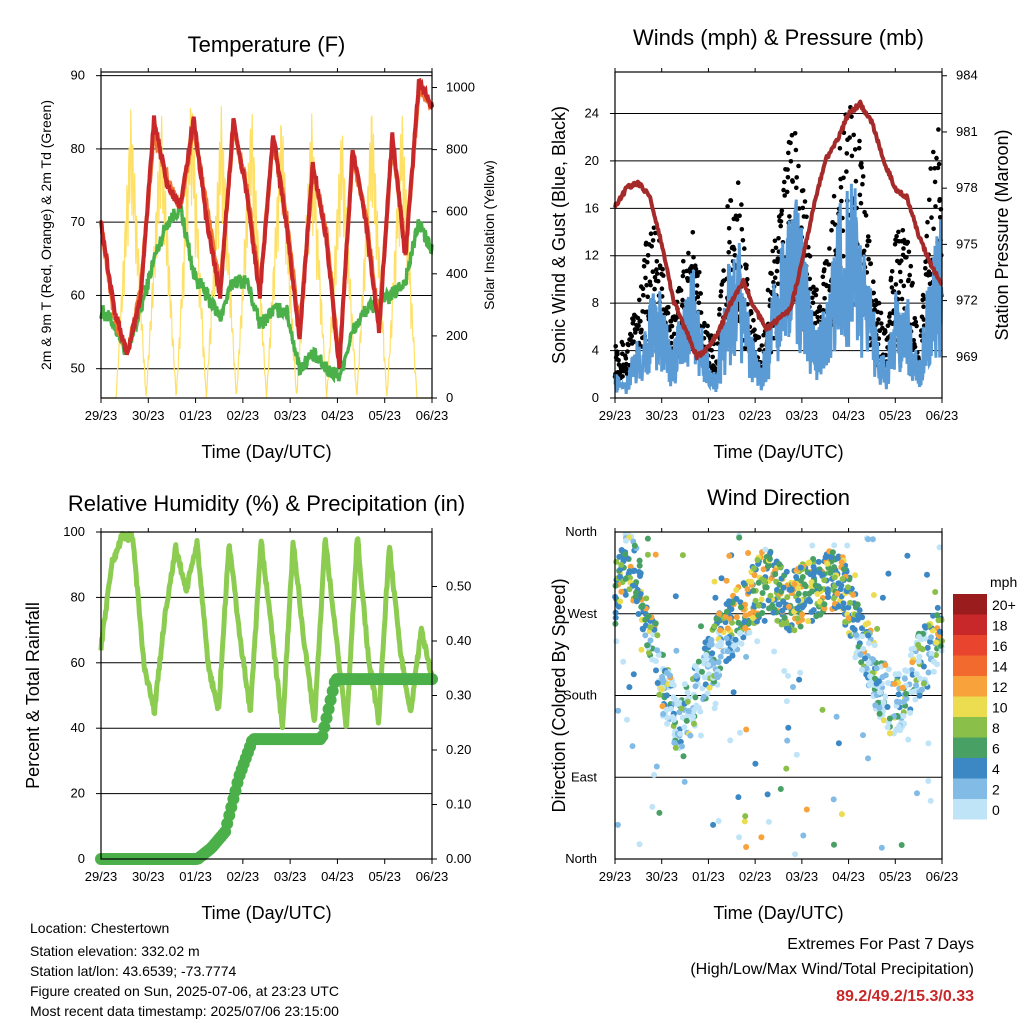 The image size is (1024, 1024). Describe the element at coordinates (708, 876) in the screenshot. I see `x-tick-label: 01/23` at that location.